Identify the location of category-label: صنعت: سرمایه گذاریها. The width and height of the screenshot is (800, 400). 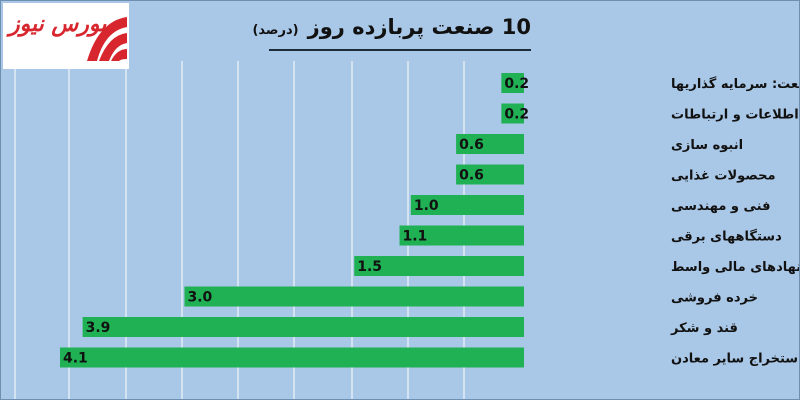
(735, 84).